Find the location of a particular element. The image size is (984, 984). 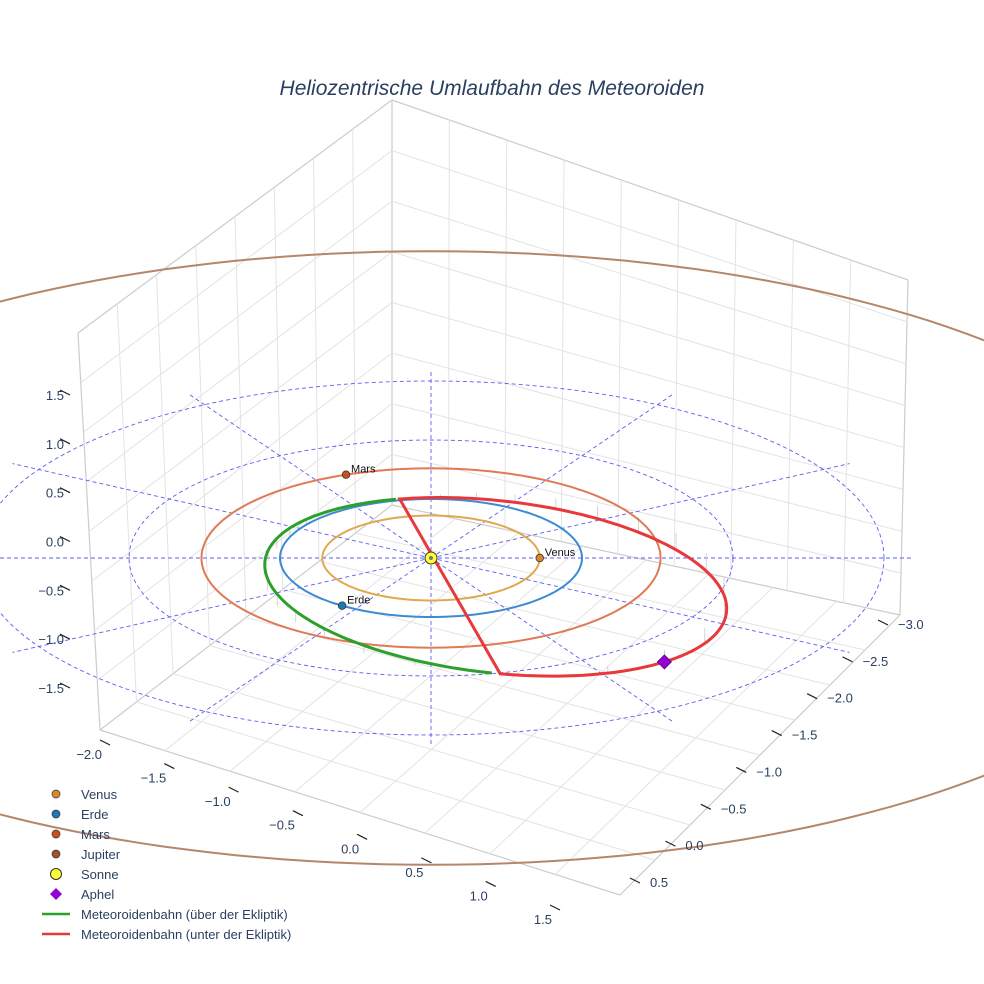

sun-core is located at coordinates (431, 558).